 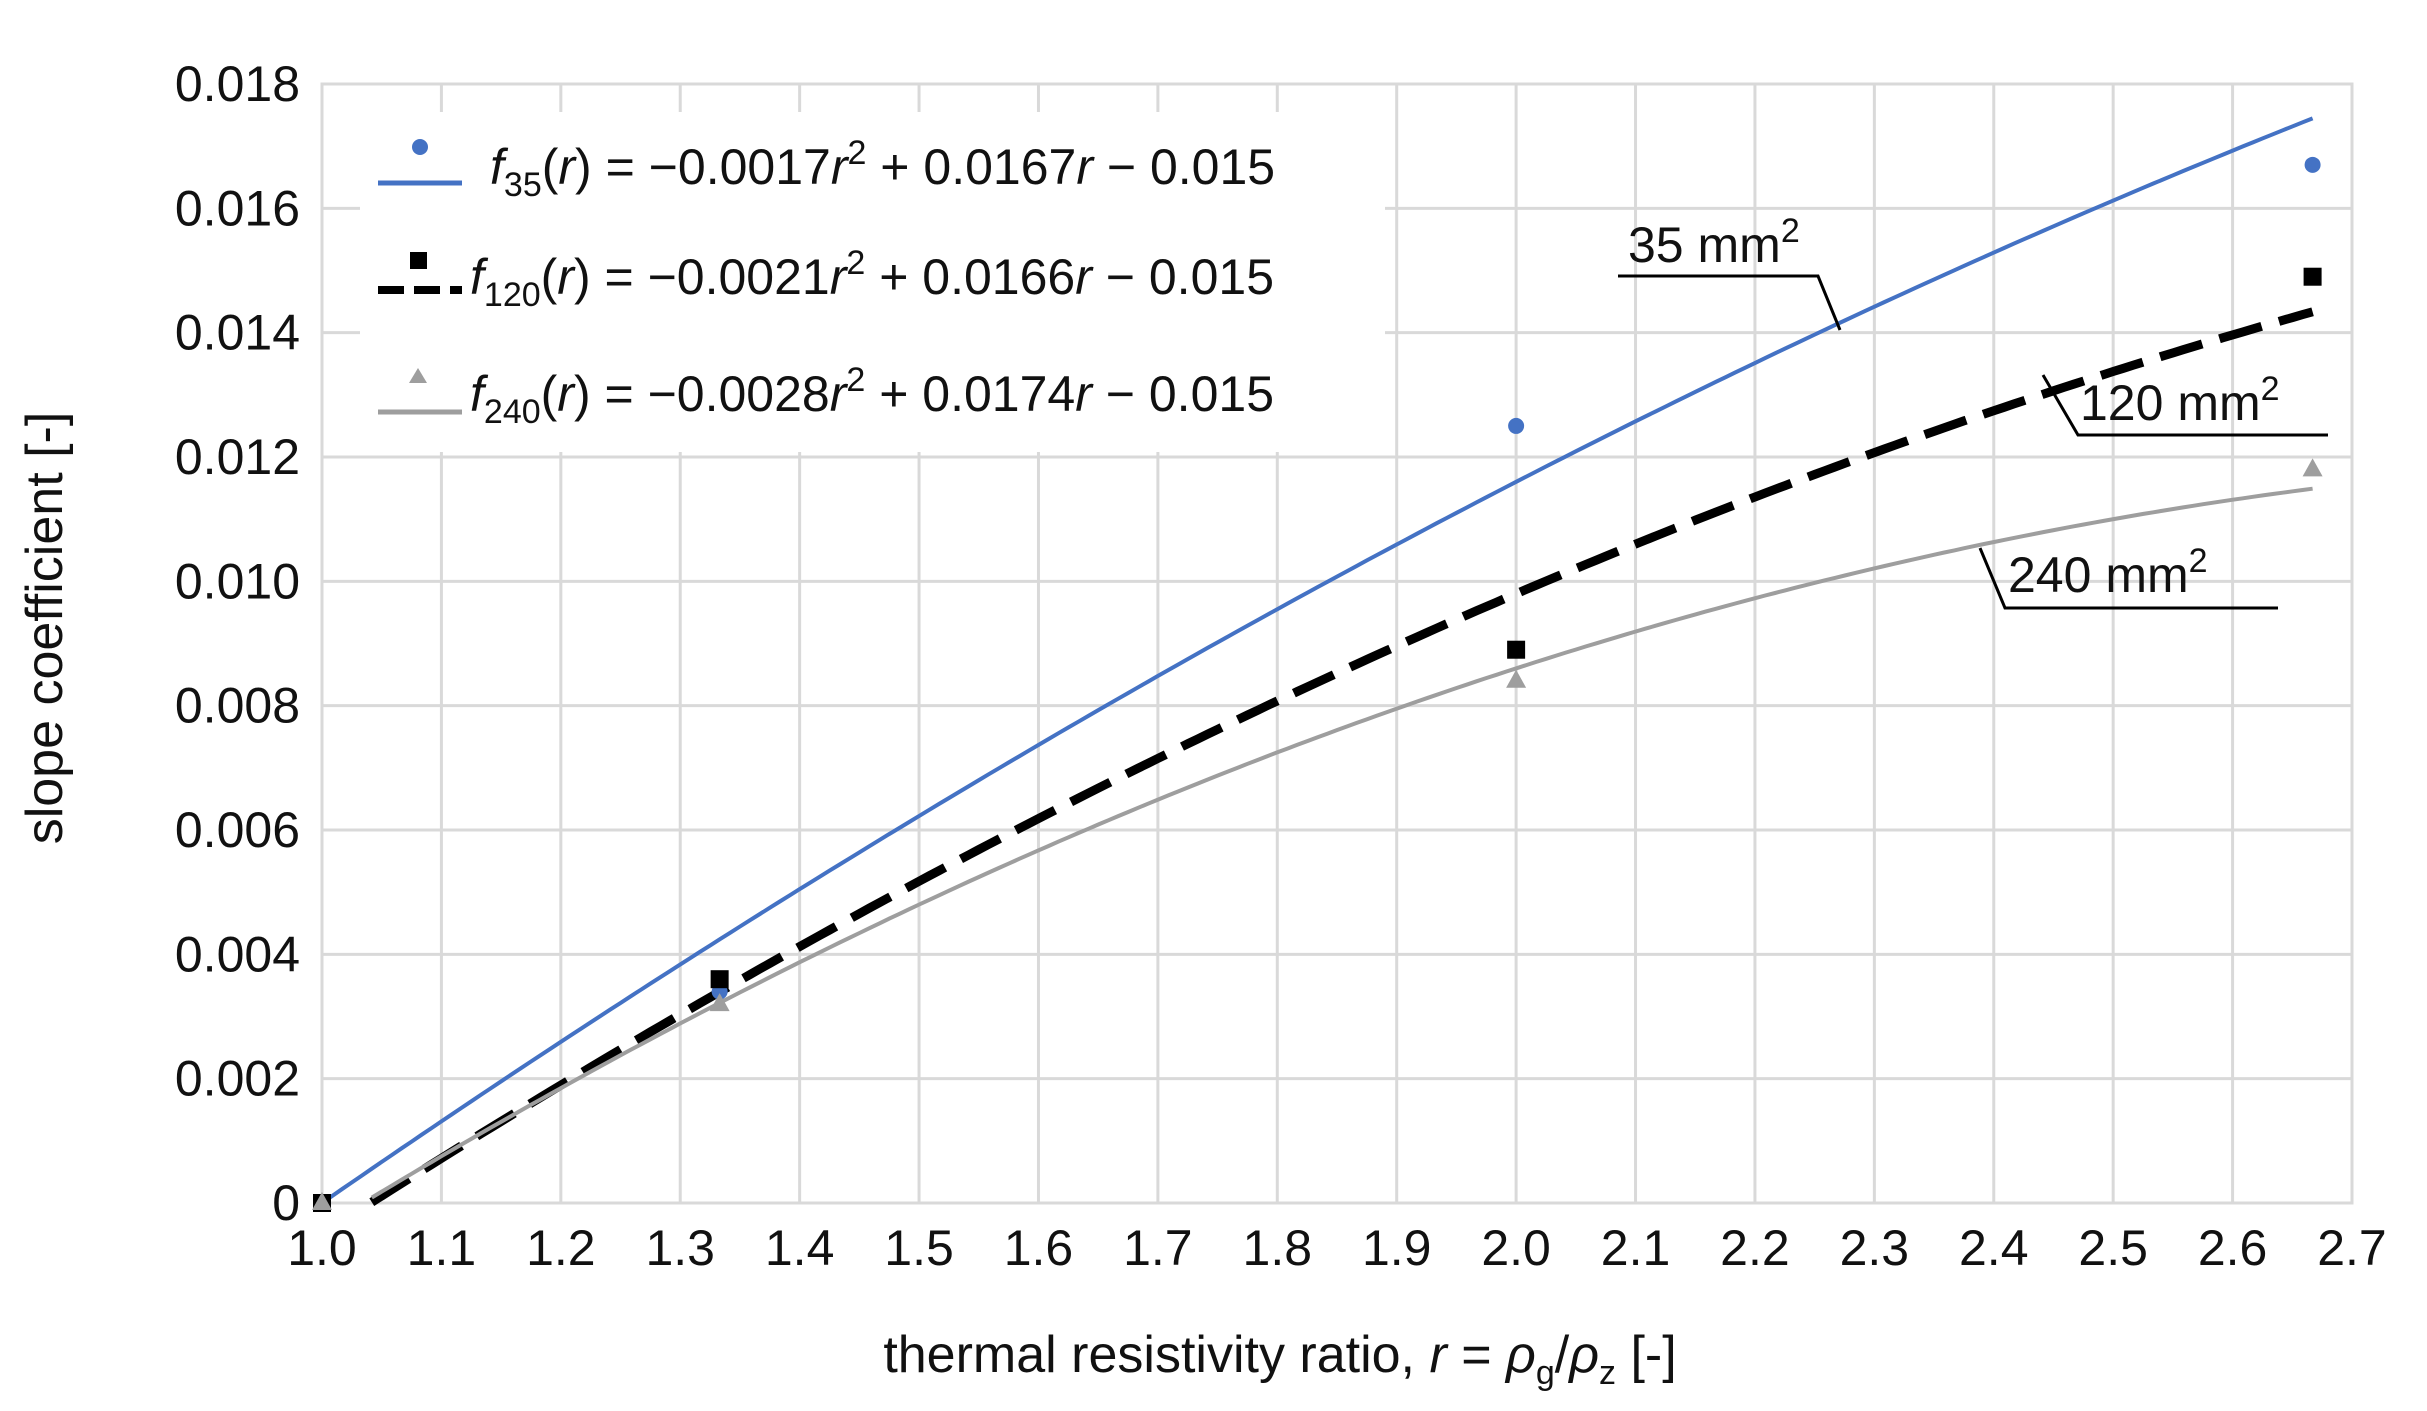 I want to click on data-point-35-mm2, so click(x=2312, y=164).